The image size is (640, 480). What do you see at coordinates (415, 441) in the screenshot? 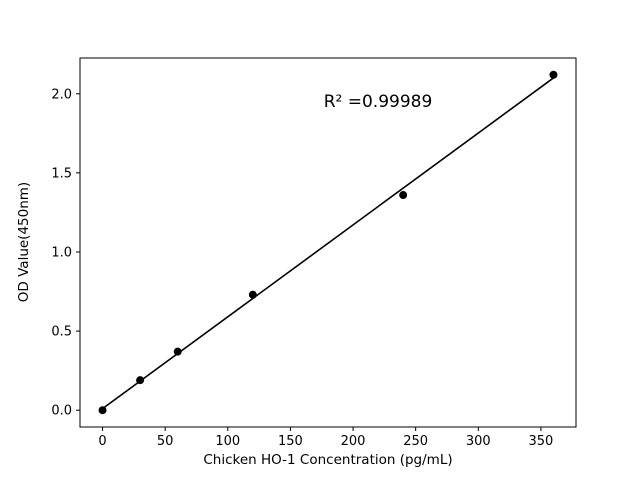
I see `x-tick-label: 250` at bounding box center [415, 441].